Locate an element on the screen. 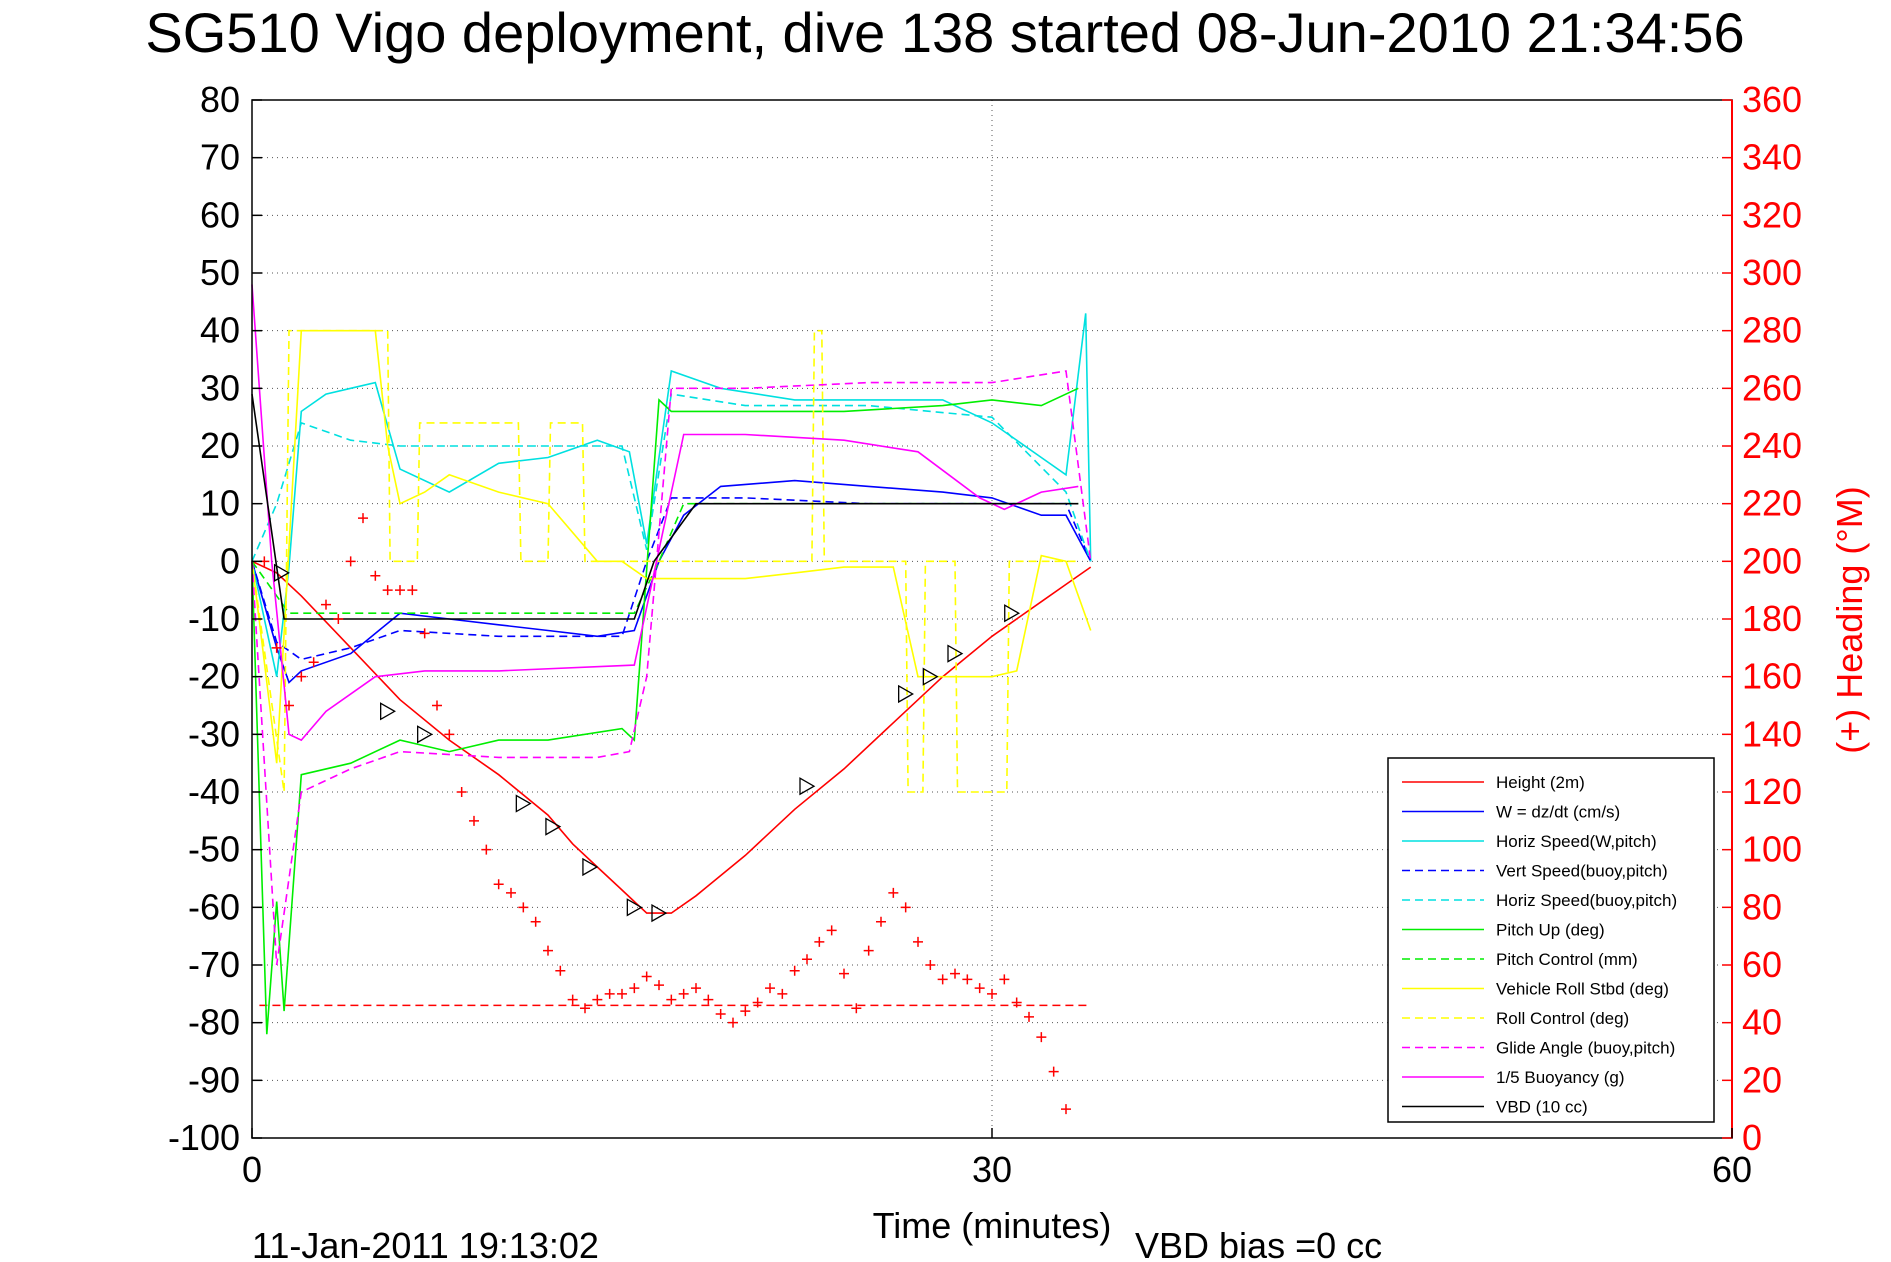 The image size is (1891, 1262). right-tick-label: 240 is located at coordinates (1772, 445).